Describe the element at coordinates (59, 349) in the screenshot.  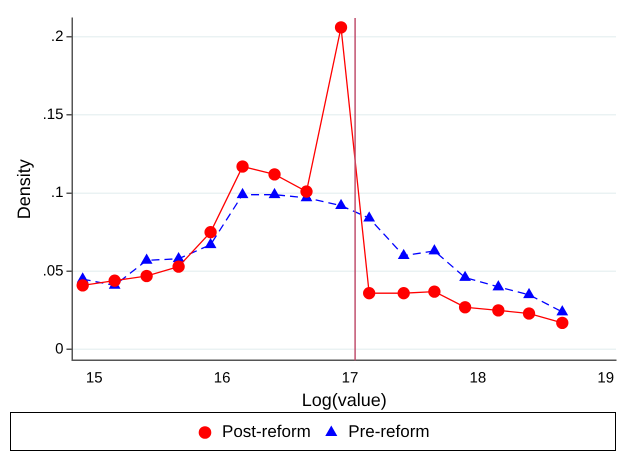
I see `y-tick-label: 0` at that location.